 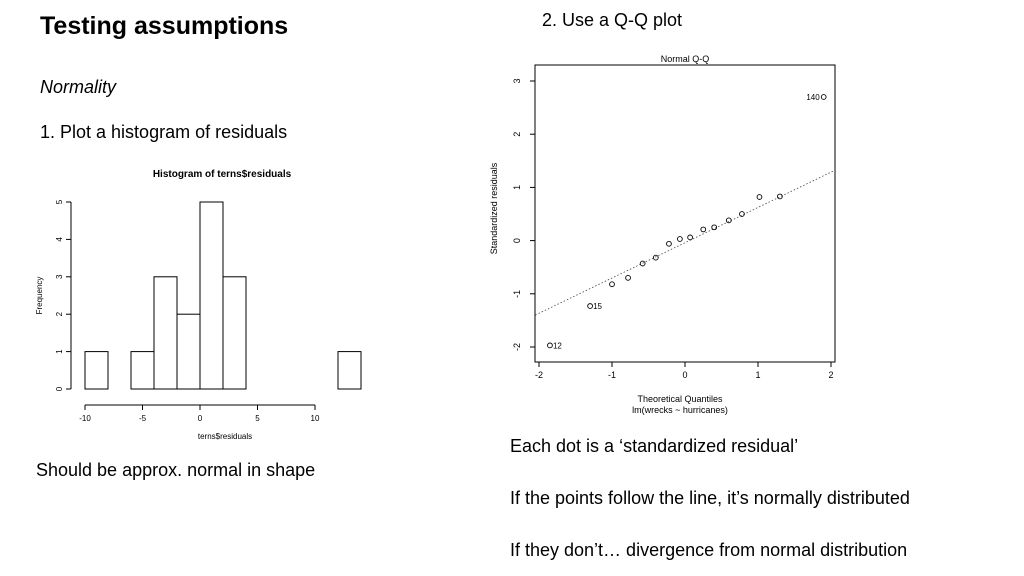 I want to click on step-1-text: 1. Plot a histogram of residuals, so click(x=164, y=132).